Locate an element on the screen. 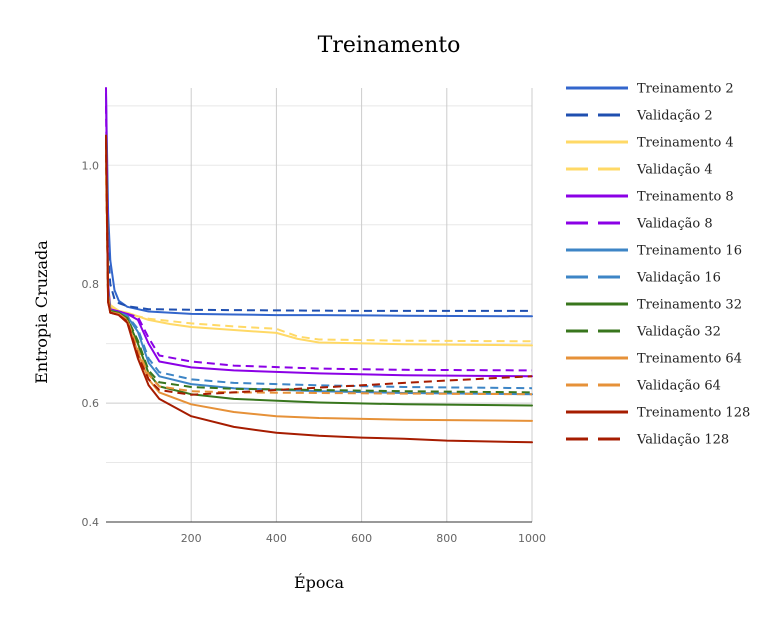 The image size is (777, 623). y-tick-label: 0.4 is located at coordinates (91, 522).